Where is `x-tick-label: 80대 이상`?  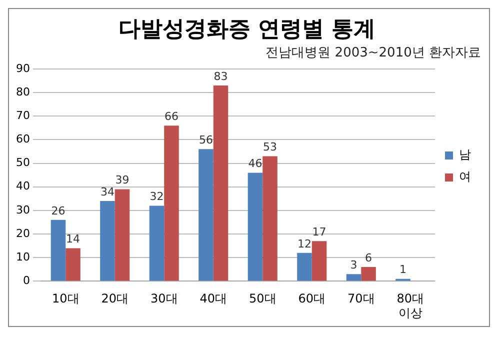
x-tick-label: 80대 이상 is located at coordinates (410, 306).